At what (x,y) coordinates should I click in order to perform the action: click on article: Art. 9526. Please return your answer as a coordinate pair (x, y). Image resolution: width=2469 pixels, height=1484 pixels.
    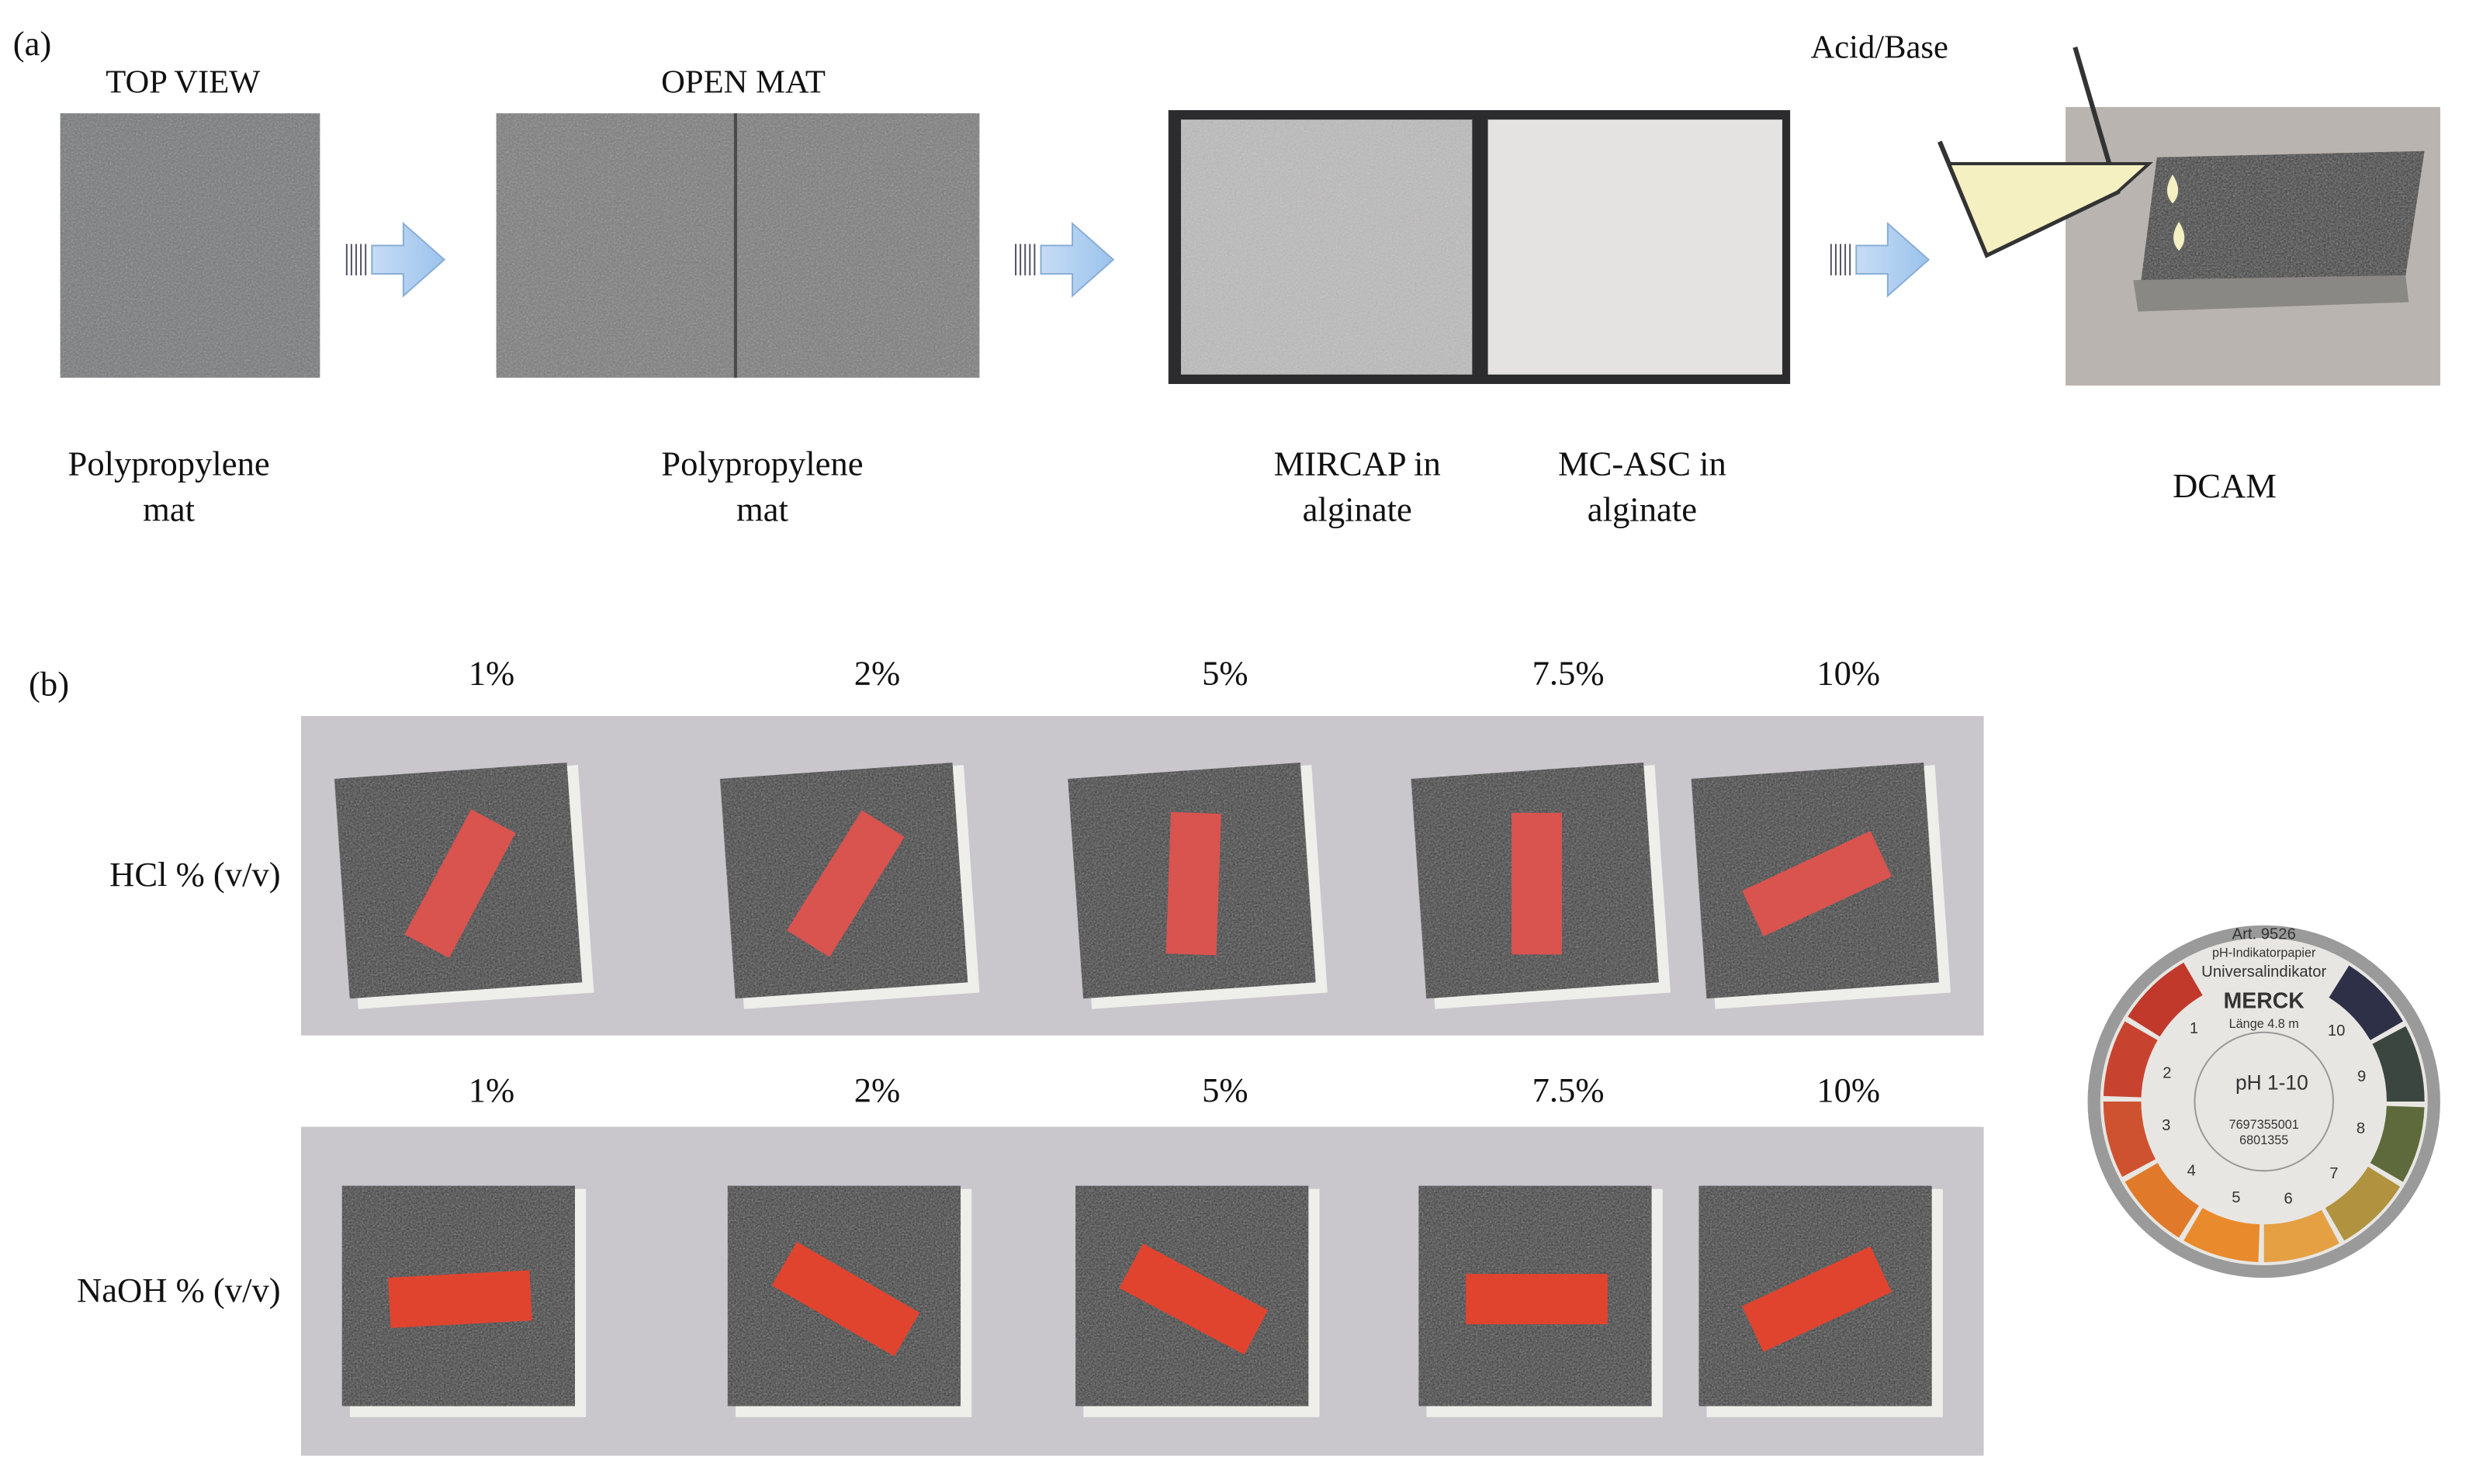
    Looking at the image, I should click on (2264, 934).